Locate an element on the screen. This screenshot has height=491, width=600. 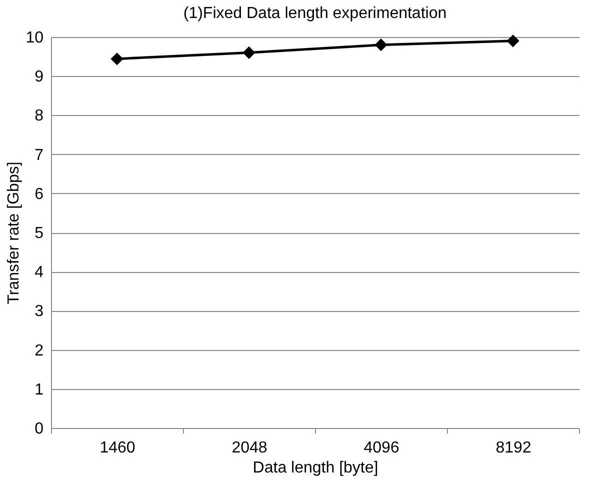
y-tick-label: 6 is located at coordinates (39, 194).